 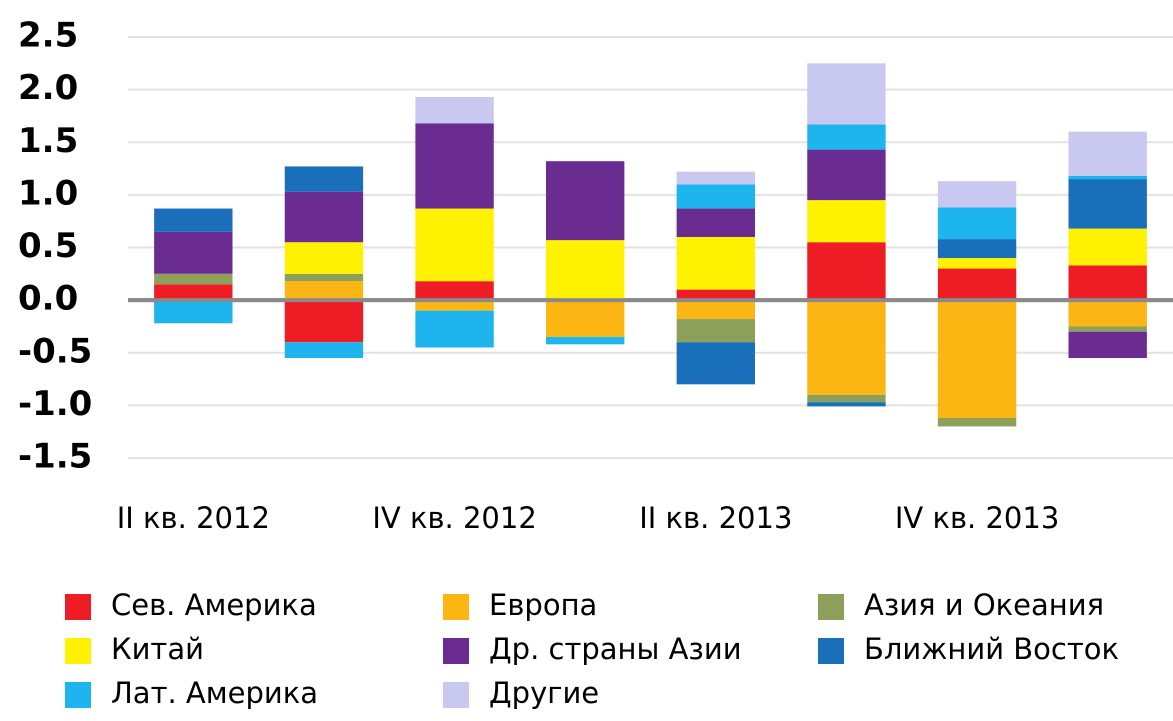 What do you see at coordinates (715, 518) in the screenshot?
I see `x-tick-label: II кв. 2013` at bounding box center [715, 518].